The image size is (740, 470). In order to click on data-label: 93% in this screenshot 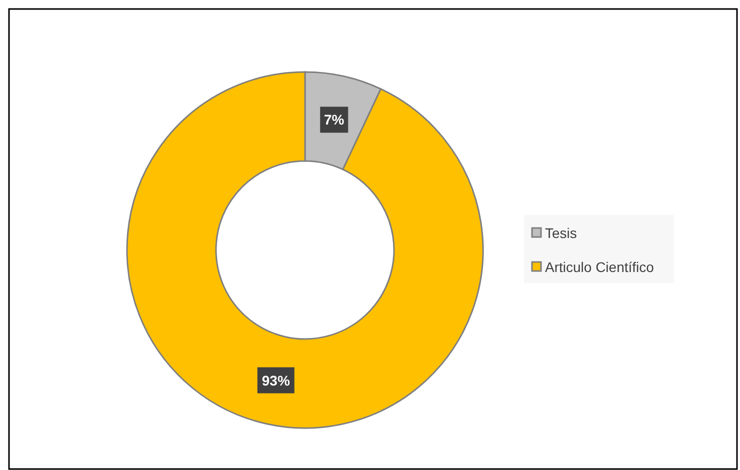, I will do `click(276, 380)`.